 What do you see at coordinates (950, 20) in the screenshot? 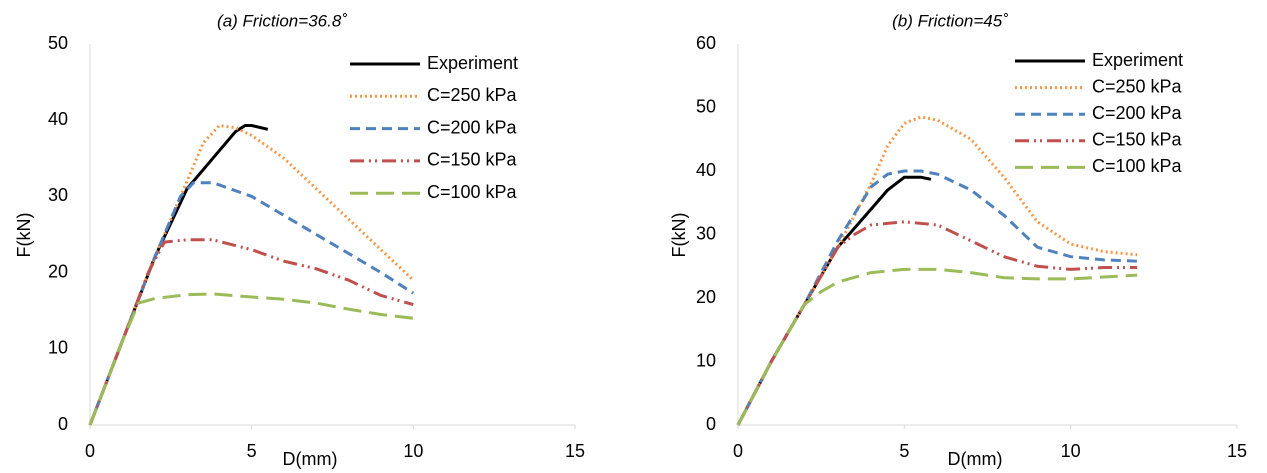
I see `chart-title: (b) Friction=45˚` at bounding box center [950, 20].